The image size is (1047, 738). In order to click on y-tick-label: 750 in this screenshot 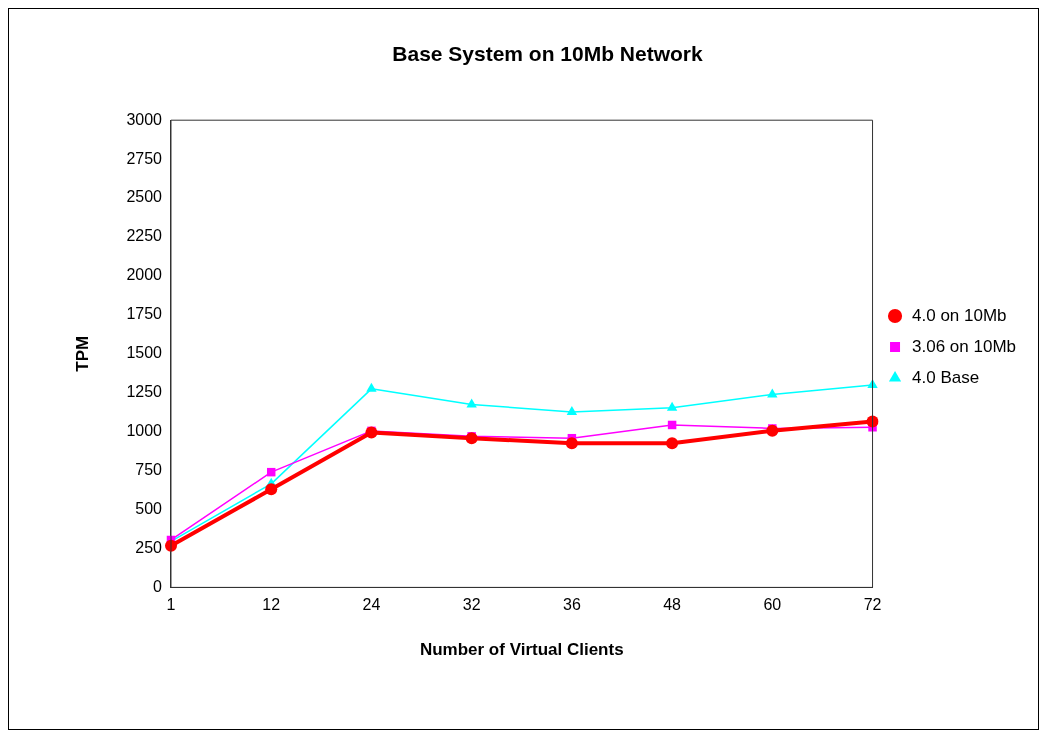, I will do `click(149, 470)`.